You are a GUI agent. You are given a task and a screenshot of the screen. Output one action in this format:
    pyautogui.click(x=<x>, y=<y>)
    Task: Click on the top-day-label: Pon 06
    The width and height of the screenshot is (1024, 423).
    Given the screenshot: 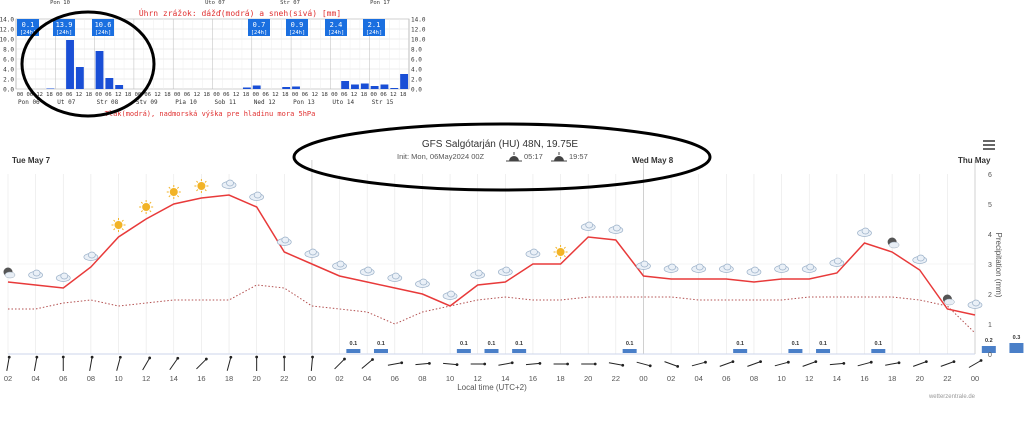 What is the action you would take?
    pyautogui.click(x=29, y=102)
    